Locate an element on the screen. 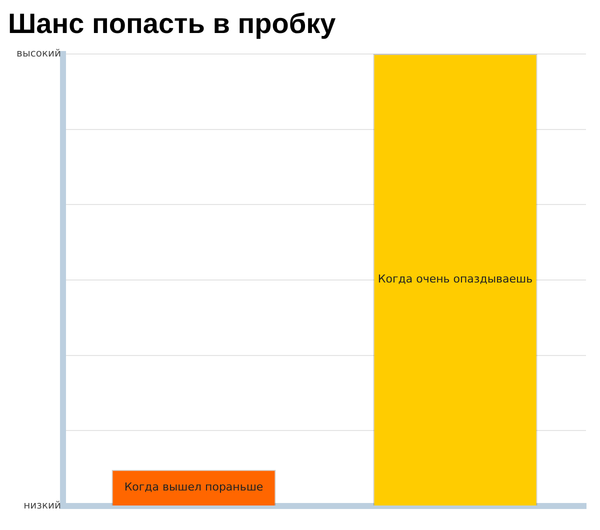  x-tick-label: Когда вышел пораньше is located at coordinates (194, 487).